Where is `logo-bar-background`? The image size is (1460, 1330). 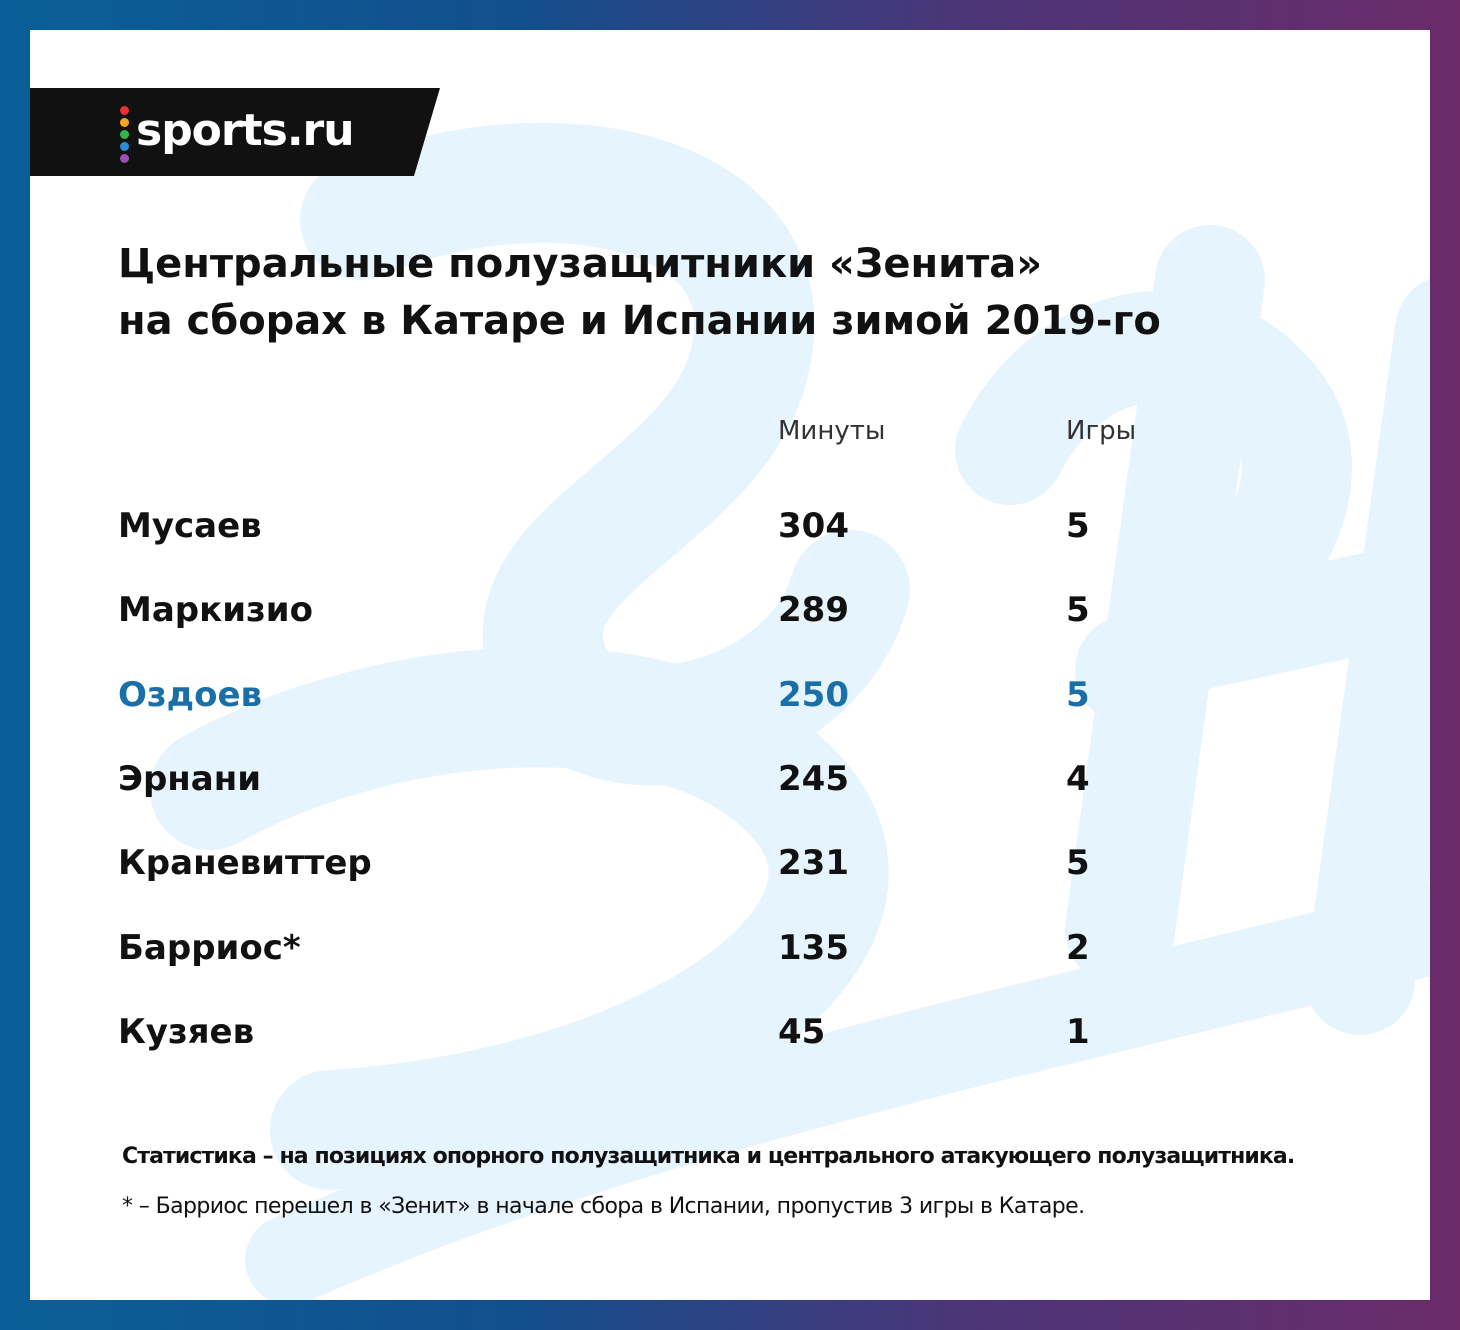
logo-bar-background is located at coordinates (235, 132).